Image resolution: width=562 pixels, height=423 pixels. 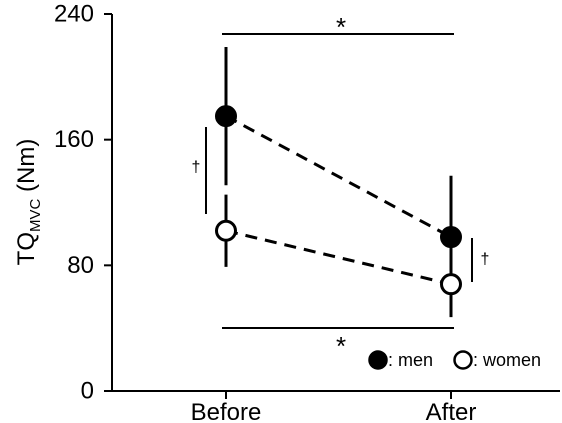 What do you see at coordinates (226, 411) in the screenshot?
I see `x-tick-label: Before` at bounding box center [226, 411].